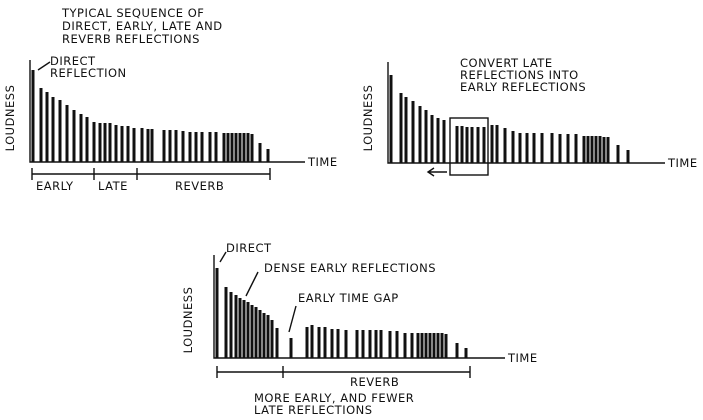  What do you see at coordinates (132, 13) in the screenshot?
I see `title-line: TYPICAL SEQUENCE OF` at bounding box center [132, 13].